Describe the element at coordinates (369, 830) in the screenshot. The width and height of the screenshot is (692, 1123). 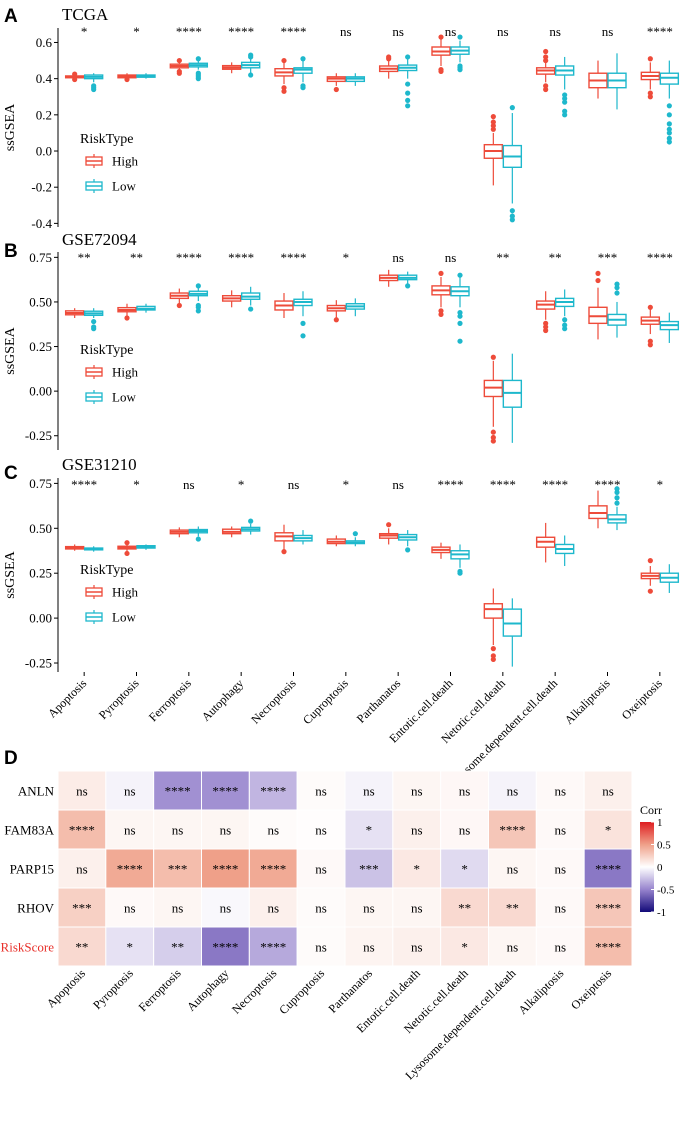
I see `heatmap-cell-label: *` at that location.